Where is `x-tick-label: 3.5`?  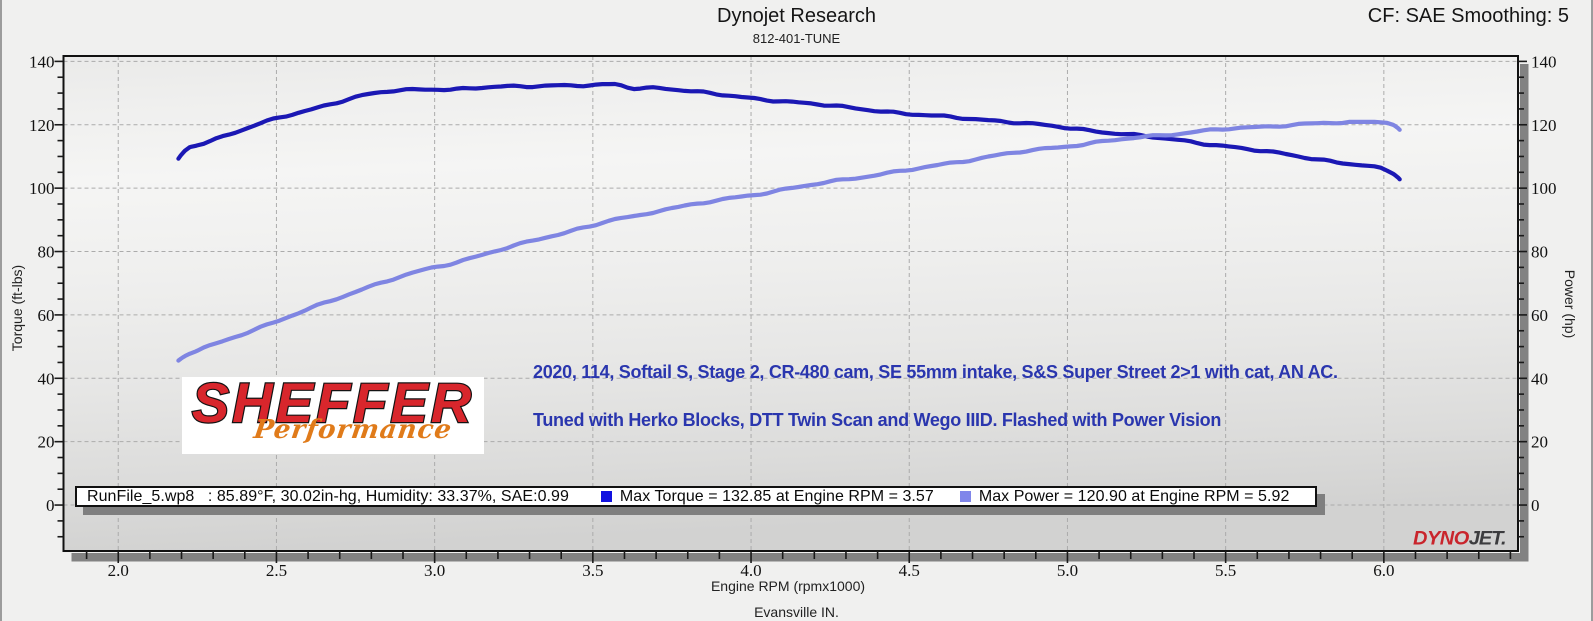 x-tick-label: 3.5 is located at coordinates (592, 570).